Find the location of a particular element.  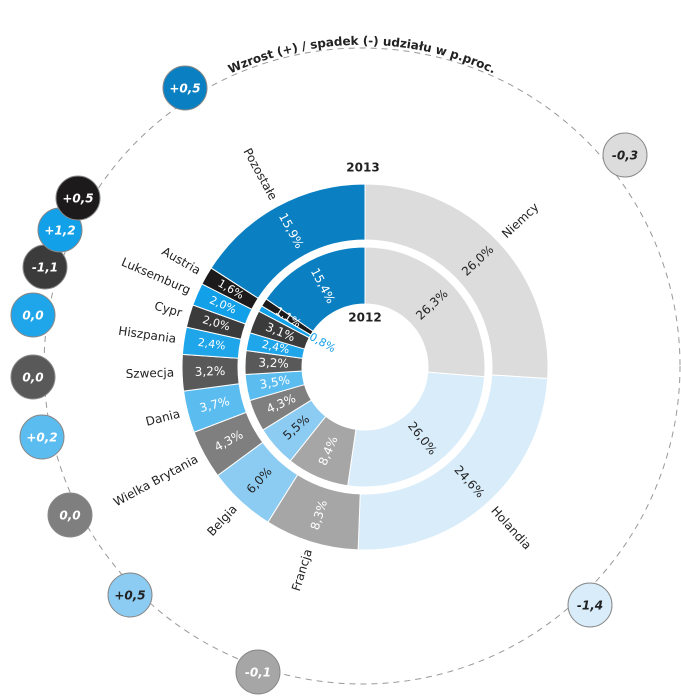

category-label: Holandia is located at coordinates (511, 528).